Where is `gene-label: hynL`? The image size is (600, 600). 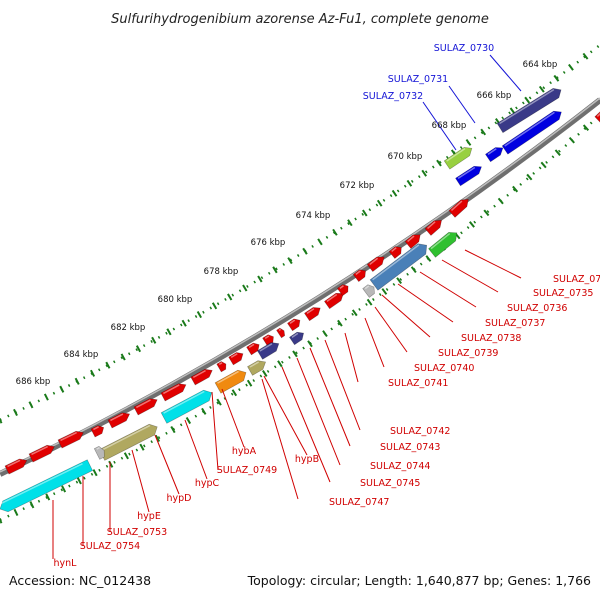
gene-label: hynL is located at coordinates (66, 563).